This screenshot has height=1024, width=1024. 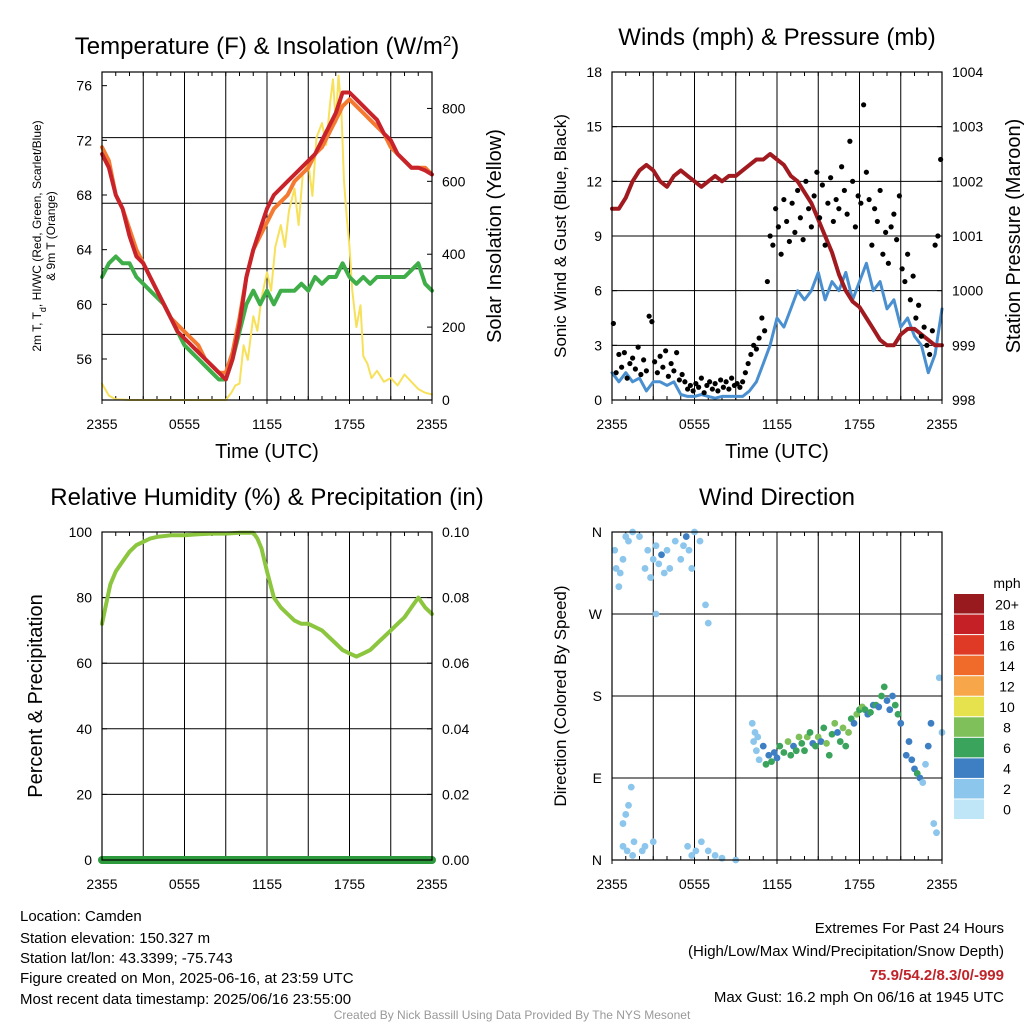 I want to click on plot-frame, so click(x=267, y=236).